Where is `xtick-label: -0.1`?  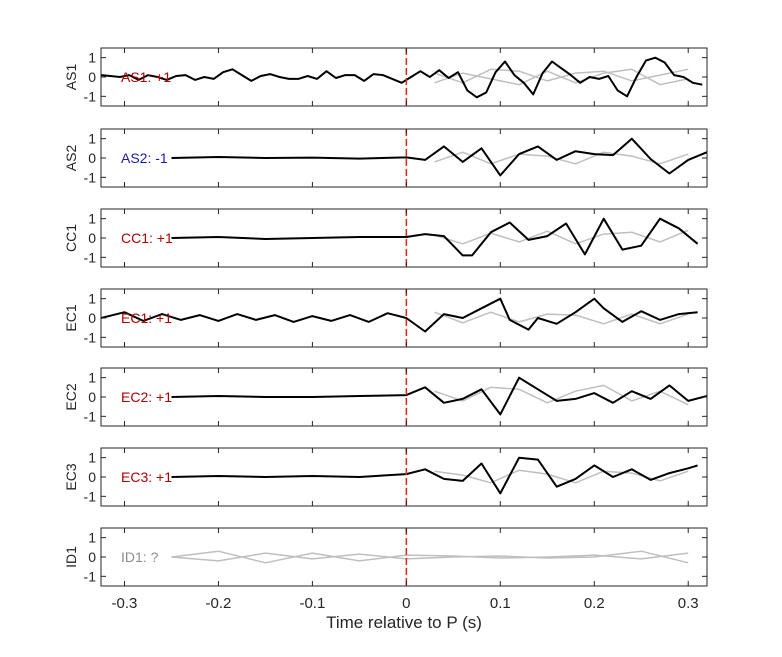 xtick-label: -0.1 is located at coordinates (312, 603).